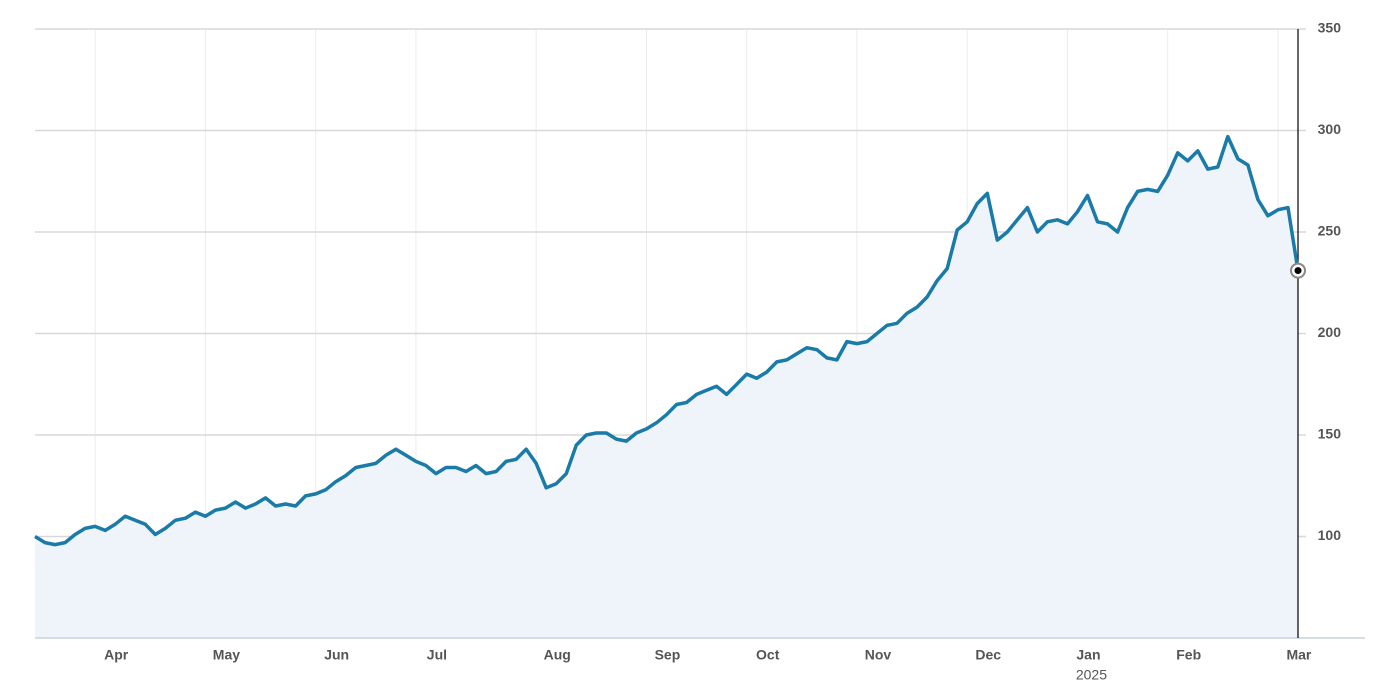 The height and width of the screenshot is (686, 1376). Describe the element at coordinates (878, 655) in the screenshot. I see `x-tick-label: Nov` at that location.